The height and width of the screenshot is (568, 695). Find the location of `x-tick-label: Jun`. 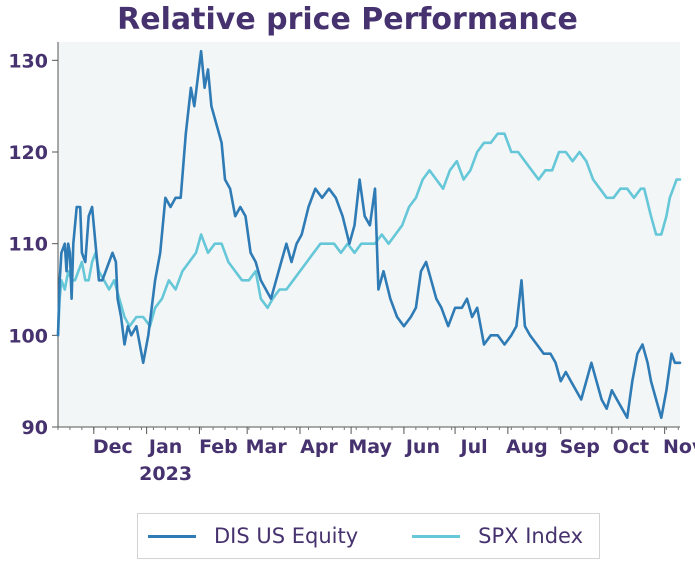

x-tick-label: Jun is located at coordinates (422, 447).